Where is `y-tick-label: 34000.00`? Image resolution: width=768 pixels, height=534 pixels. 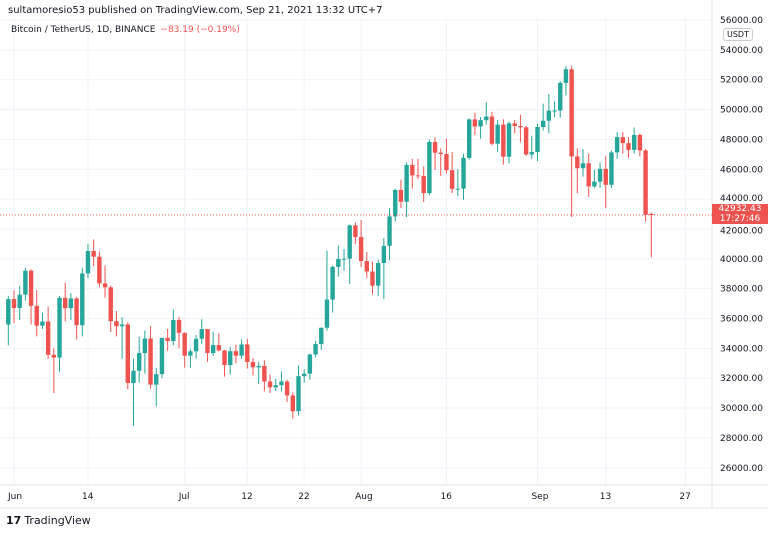
y-tick-label: 34000.00 is located at coordinates (741, 349).